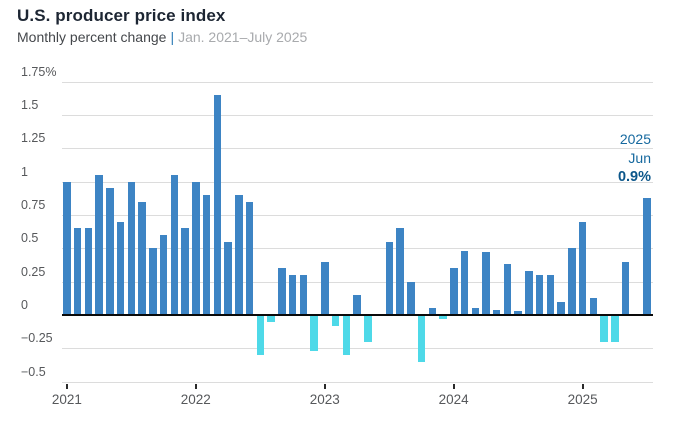  I want to click on y-axis-label: −0.5, so click(33, 371).